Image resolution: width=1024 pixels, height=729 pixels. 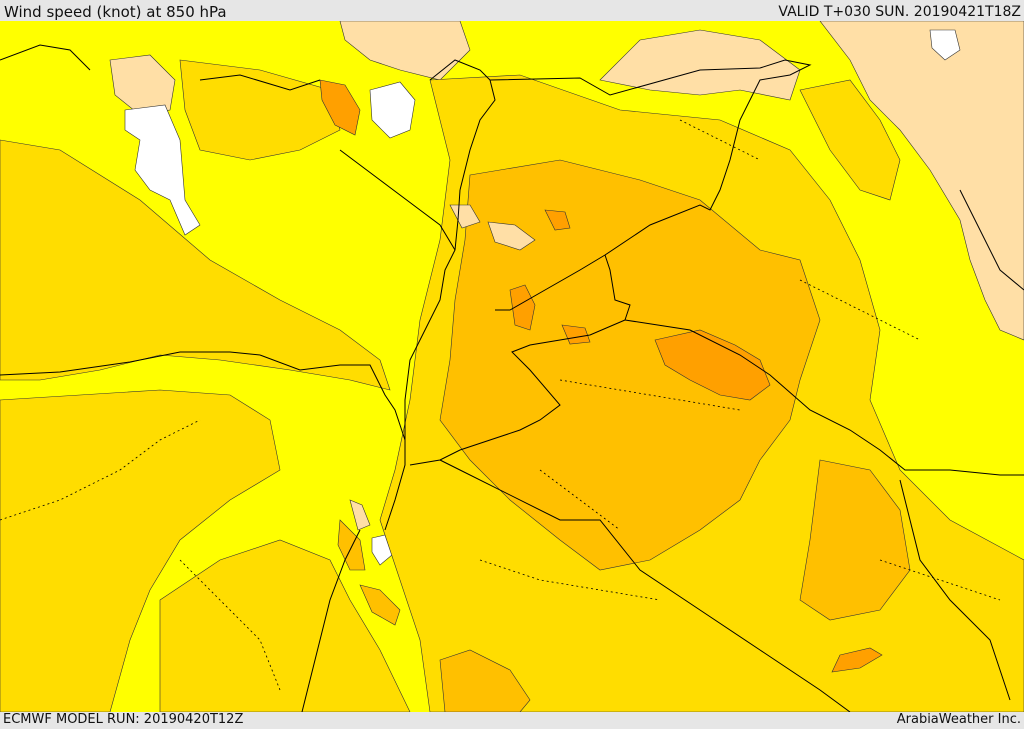 I want to click on calm-zone-east, so click(x=921, y=181).